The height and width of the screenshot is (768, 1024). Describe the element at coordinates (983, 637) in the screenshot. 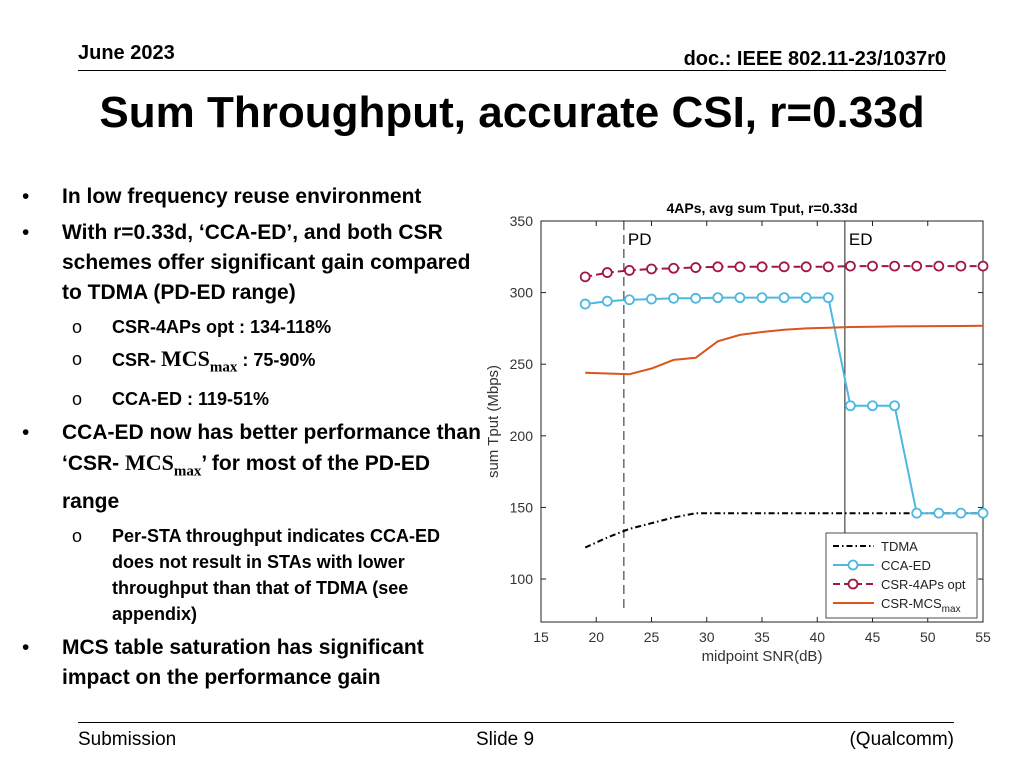

I see `x-tick-label: 55` at that location.